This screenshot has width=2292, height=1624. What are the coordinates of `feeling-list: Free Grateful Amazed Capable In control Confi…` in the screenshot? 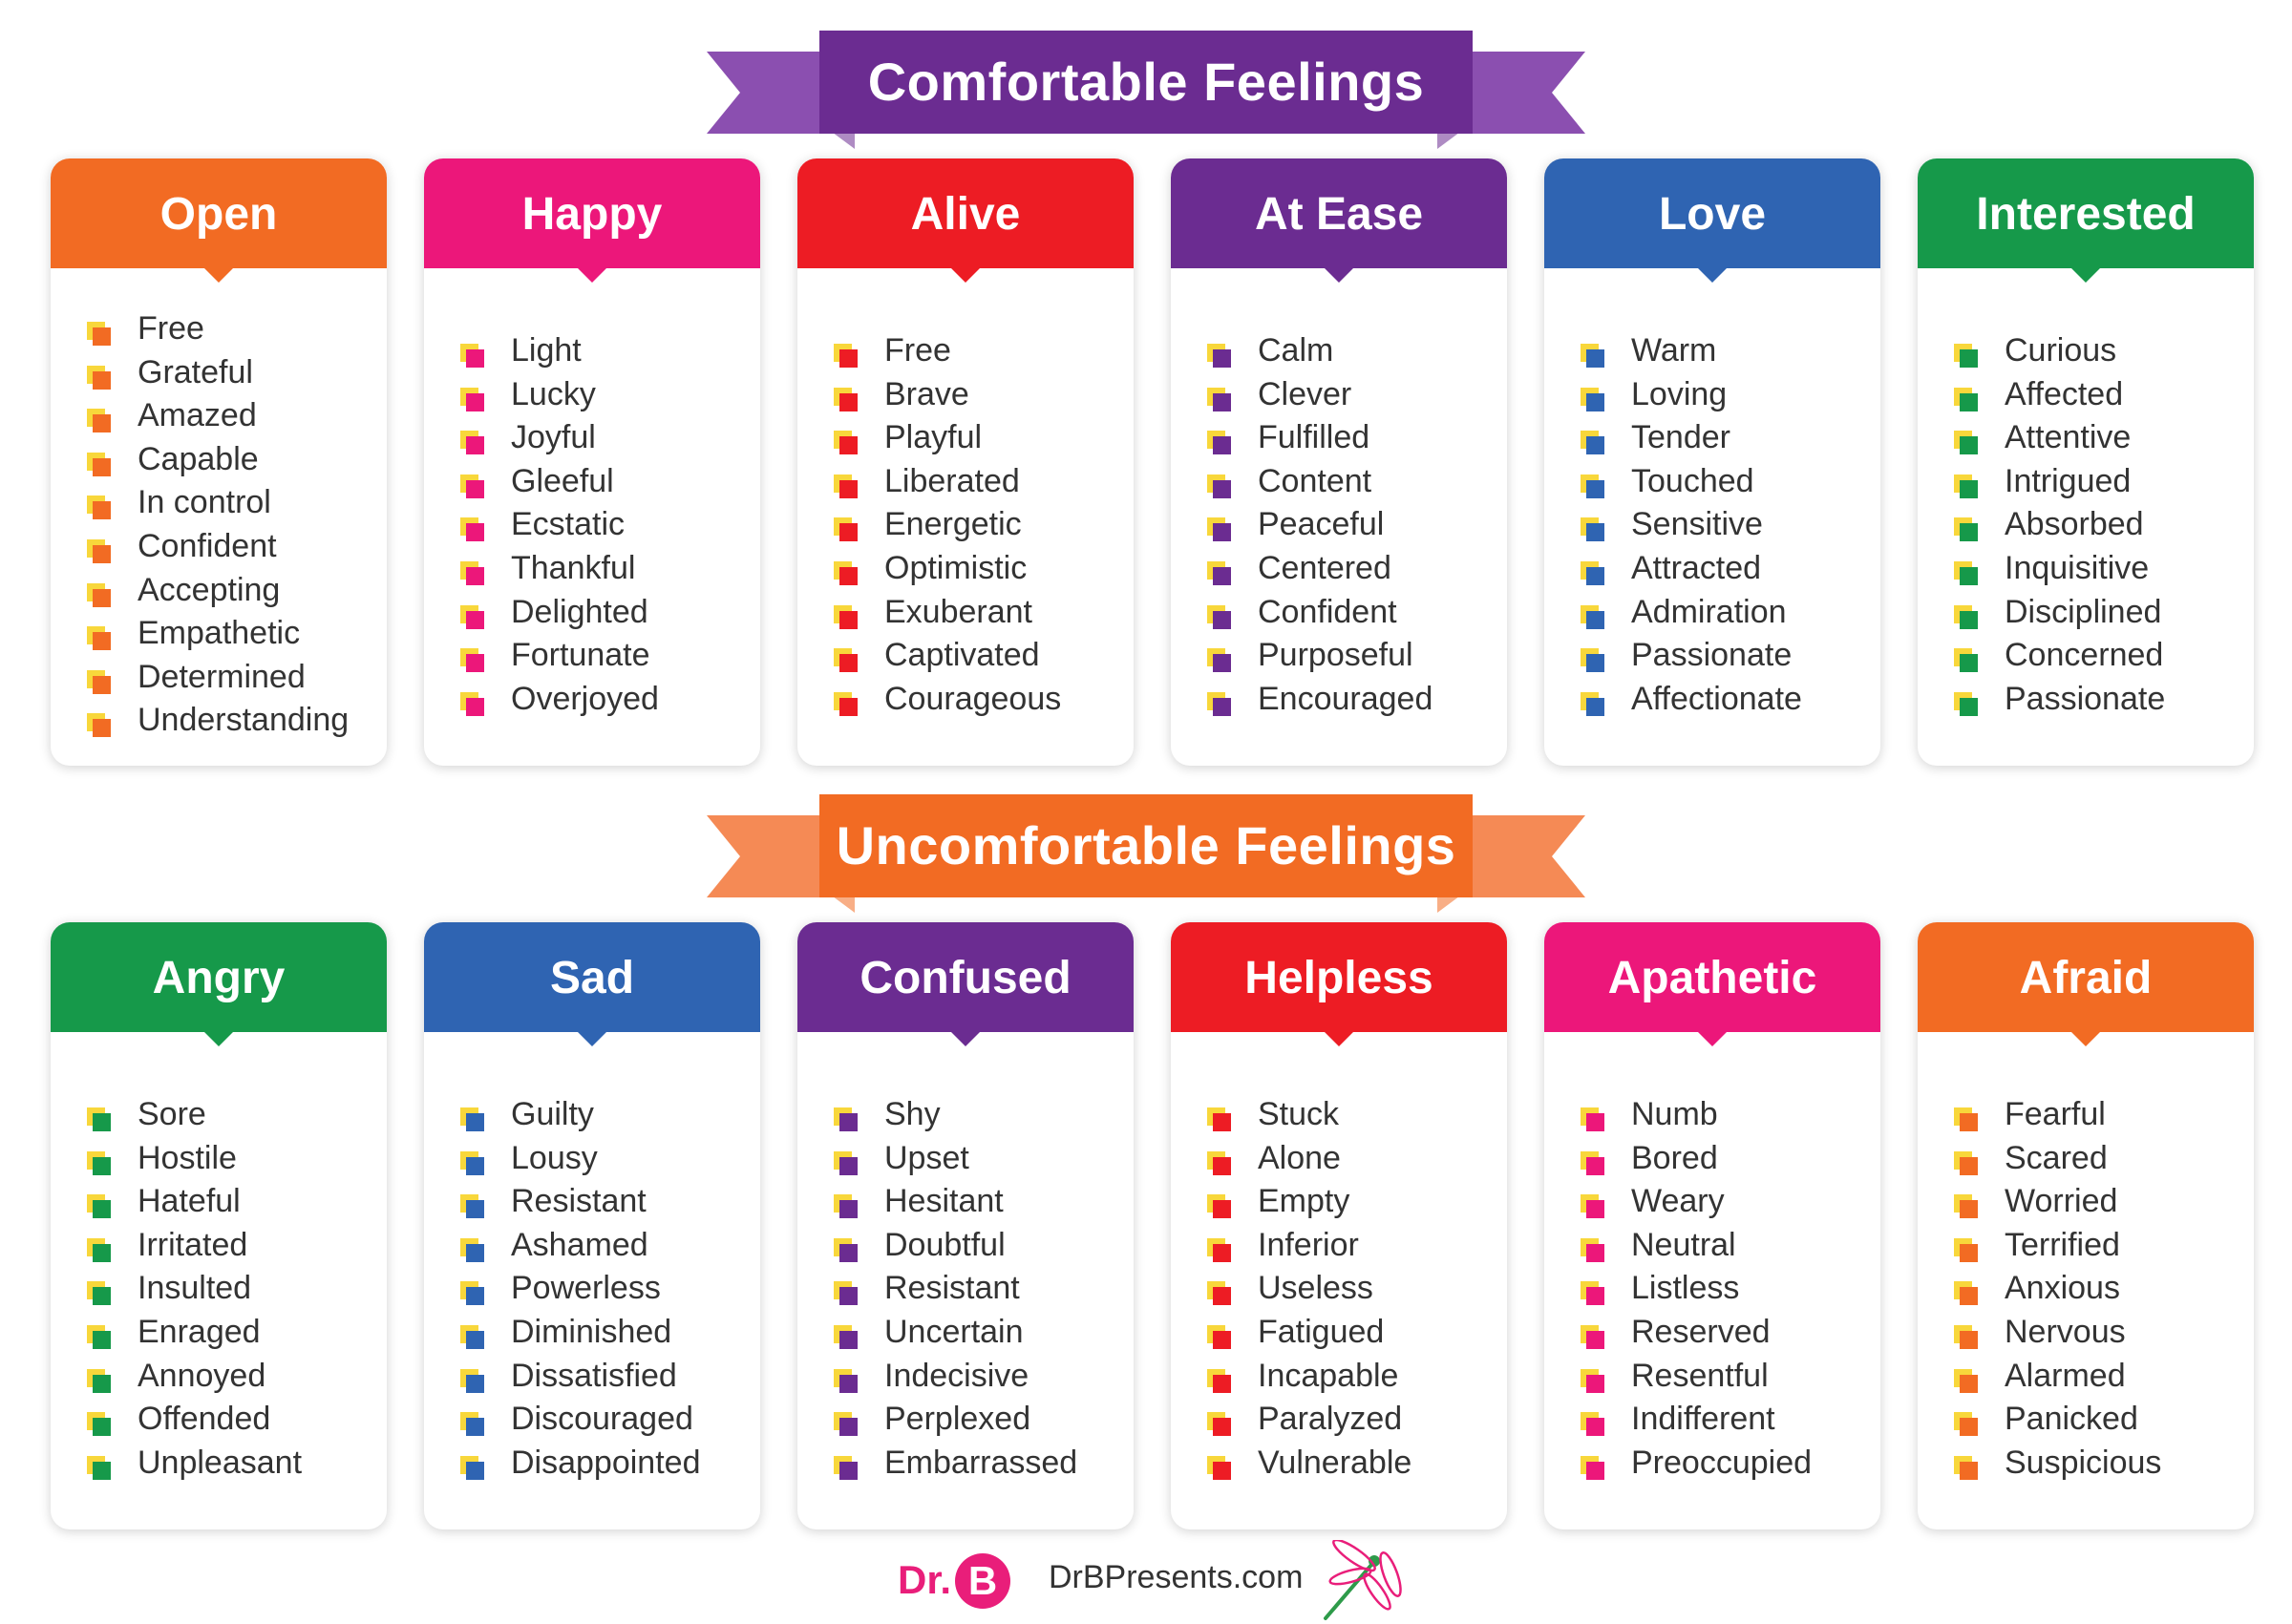 It's located at (219, 525).